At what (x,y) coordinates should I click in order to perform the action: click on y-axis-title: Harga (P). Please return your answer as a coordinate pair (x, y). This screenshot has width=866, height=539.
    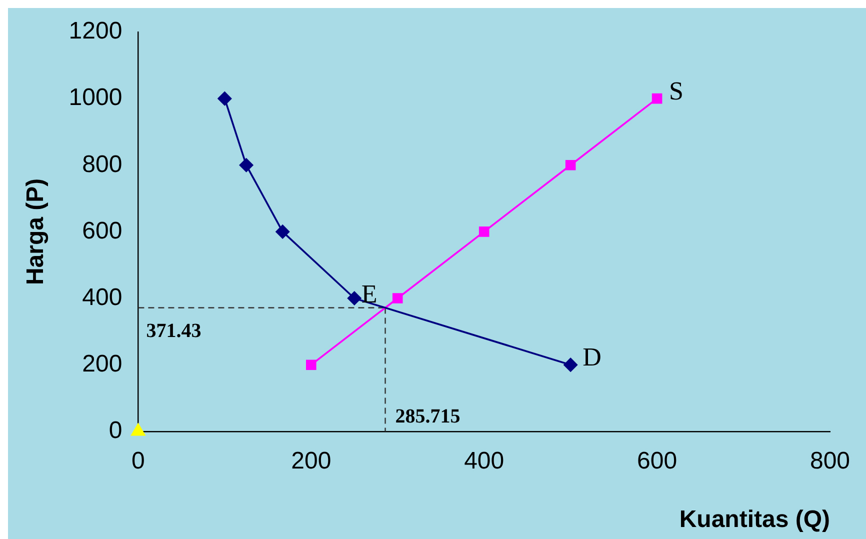
    Looking at the image, I should click on (36, 232).